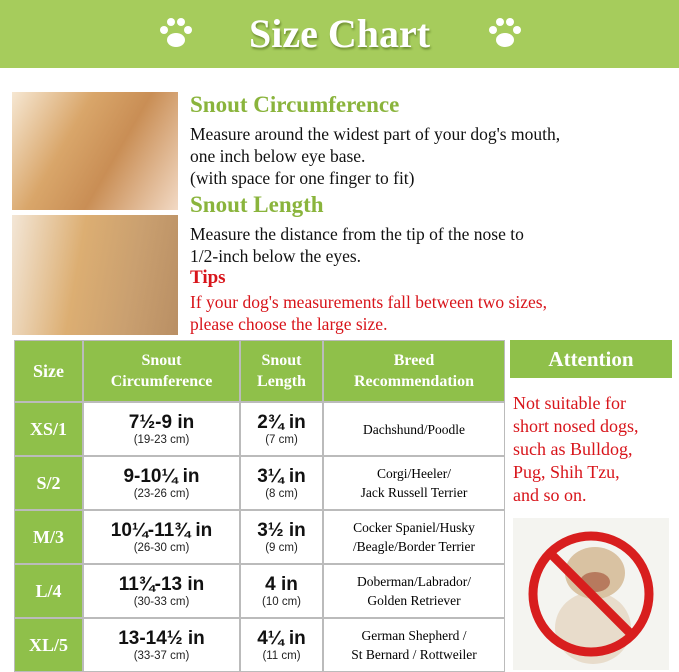  I want to click on table-header: Snout Length, so click(281, 371).